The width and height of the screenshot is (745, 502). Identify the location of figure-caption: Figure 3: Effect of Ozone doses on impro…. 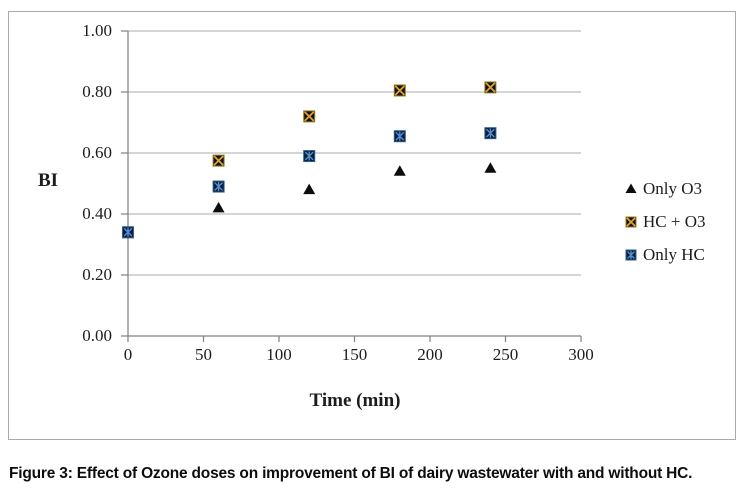
(351, 473).